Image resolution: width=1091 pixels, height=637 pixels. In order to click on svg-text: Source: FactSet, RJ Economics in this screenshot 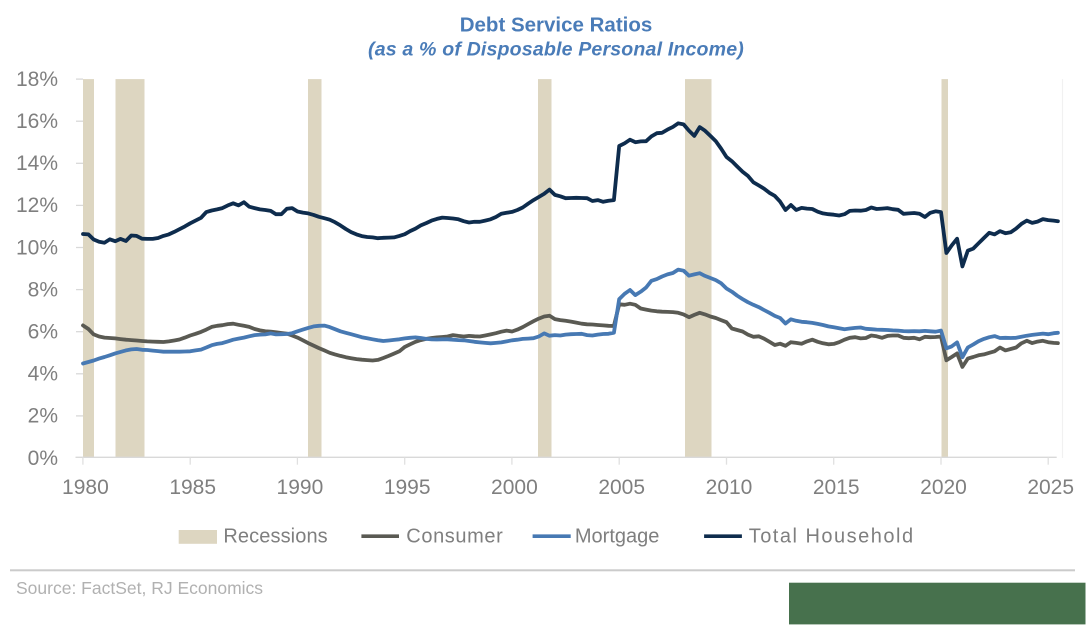, I will do `click(139, 588)`.